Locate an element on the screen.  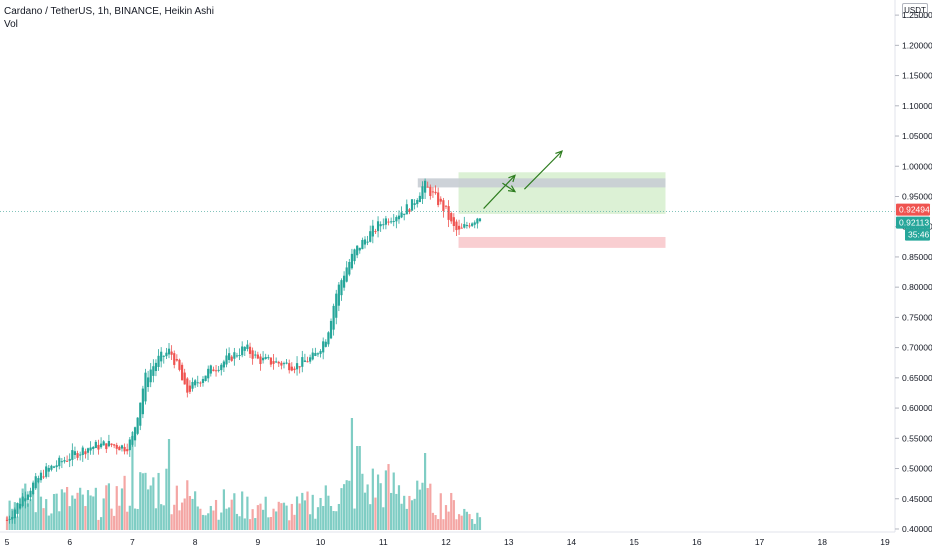
price-tick-label: 1.05000 is located at coordinates (917, 136).